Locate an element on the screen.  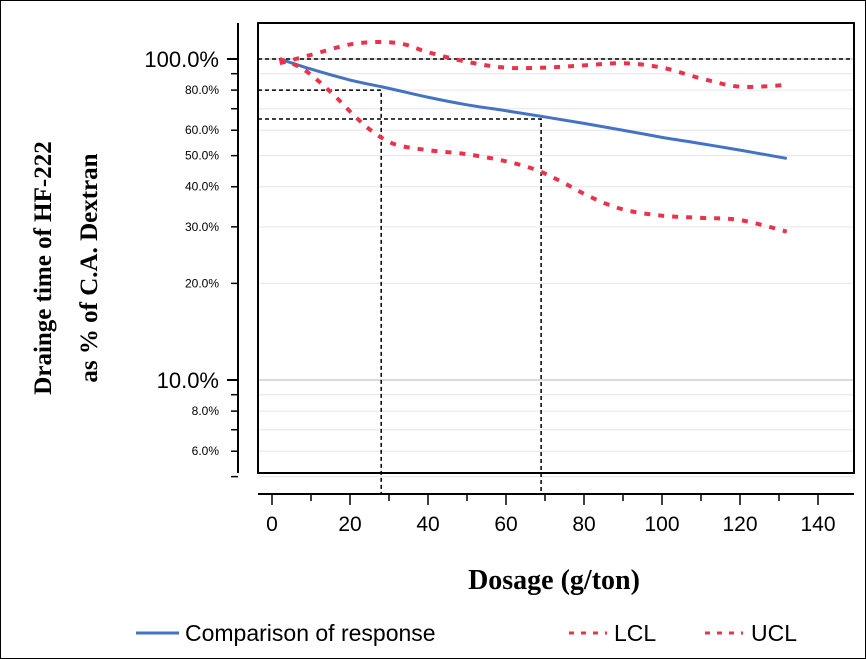
y-tick-label: 40.0% is located at coordinates (202, 187).